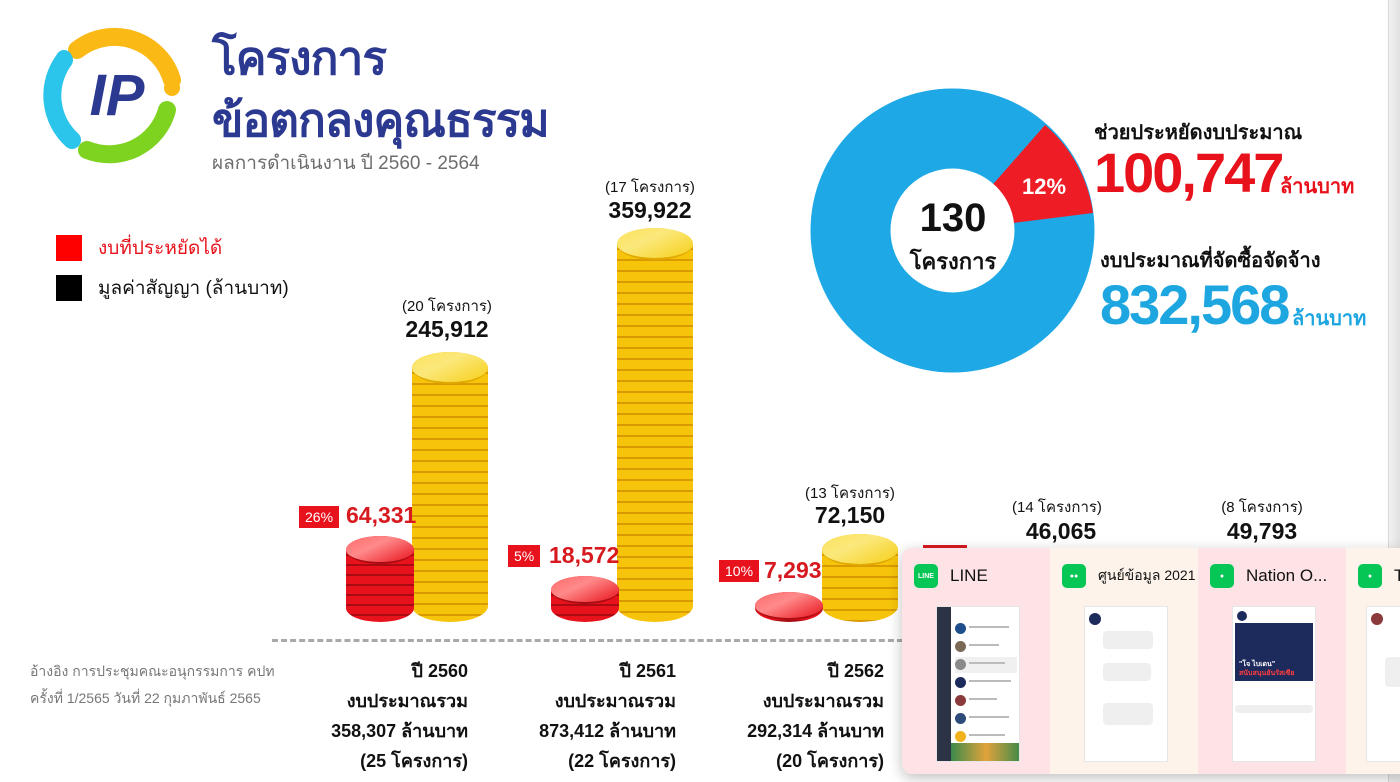 This screenshot has height=782, width=1400. What do you see at coordinates (584, 555) in the screenshot?
I see `saving-value: 18,572` at bounding box center [584, 555].